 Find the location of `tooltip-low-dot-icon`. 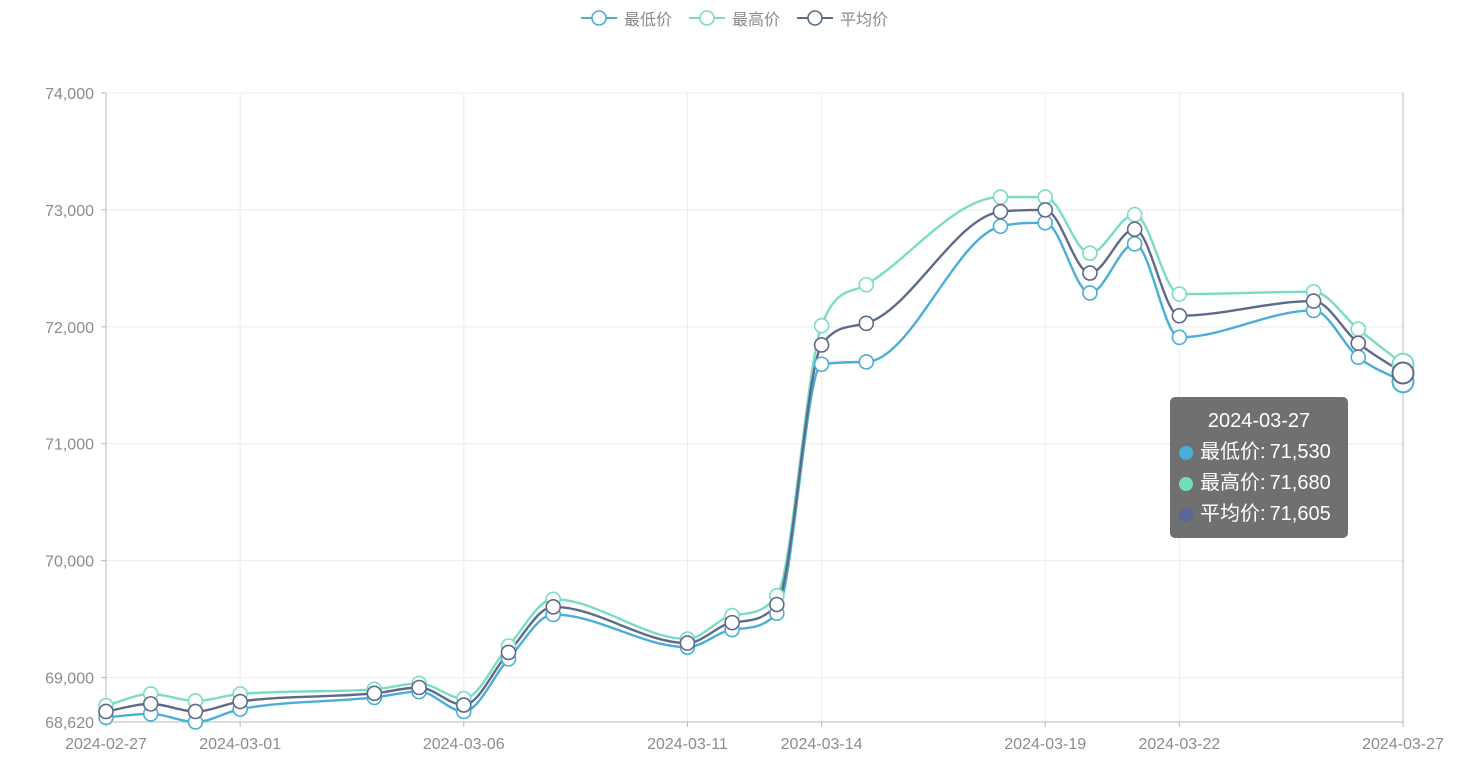

tooltip-low-dot-icon is located at coordinates (1186, 452).